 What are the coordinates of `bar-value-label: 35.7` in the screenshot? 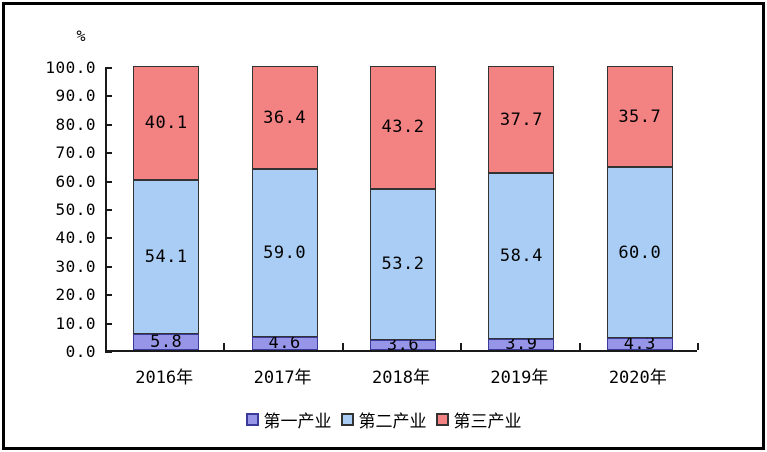 It's located at (640, 116).